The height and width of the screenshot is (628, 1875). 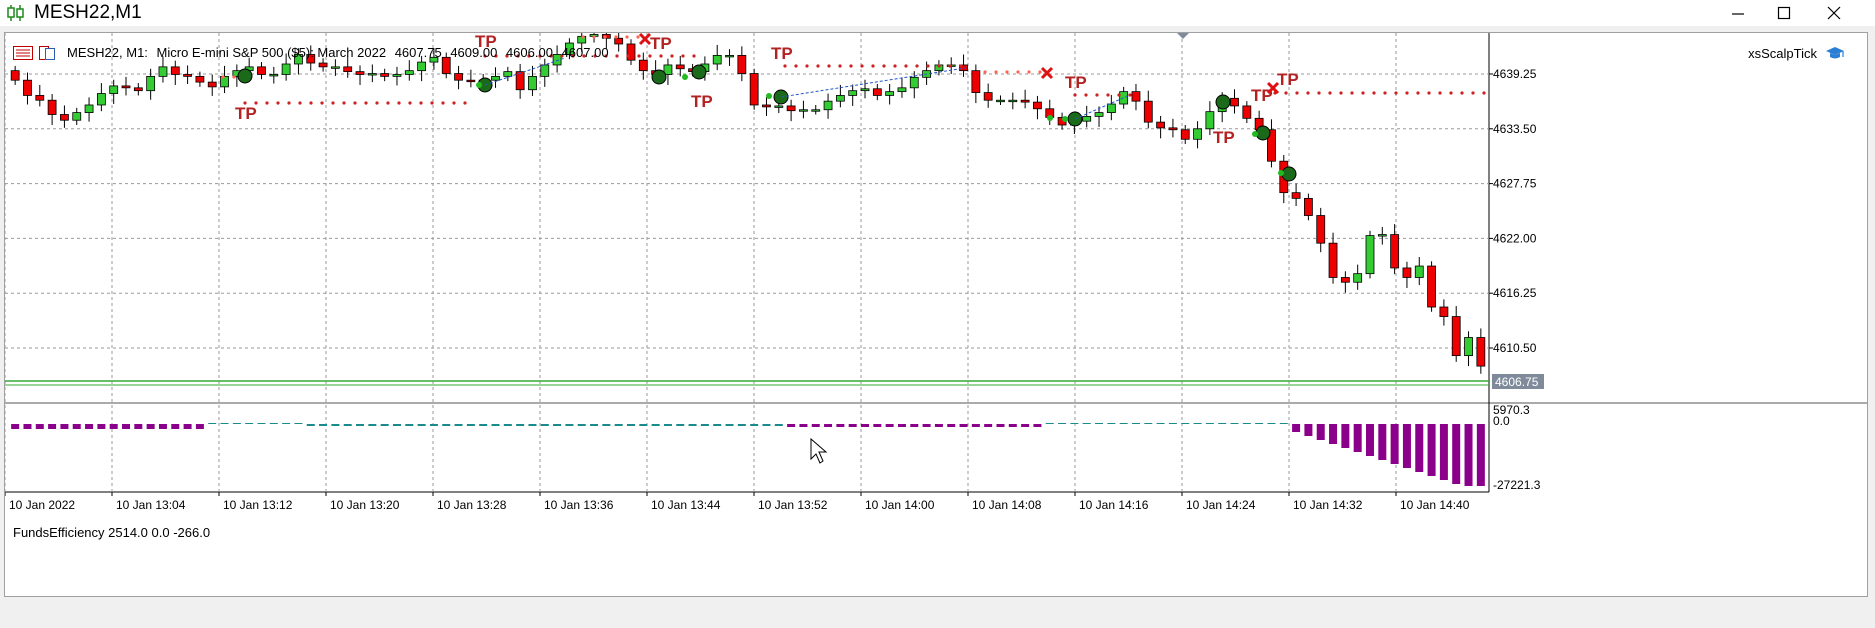 What do you see at coordinates (1834, 13) in the screenshot?
I see `close-button` at bounding box center [1834, 13].